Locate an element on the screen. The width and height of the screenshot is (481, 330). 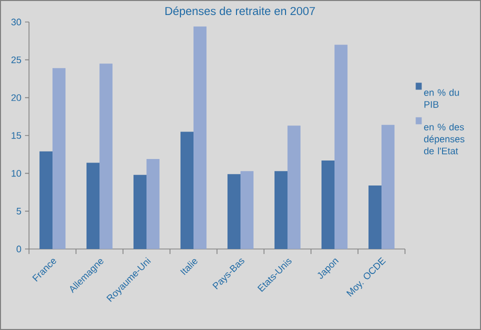
y-tick-label: 30 is located at coordinates (16, 22).